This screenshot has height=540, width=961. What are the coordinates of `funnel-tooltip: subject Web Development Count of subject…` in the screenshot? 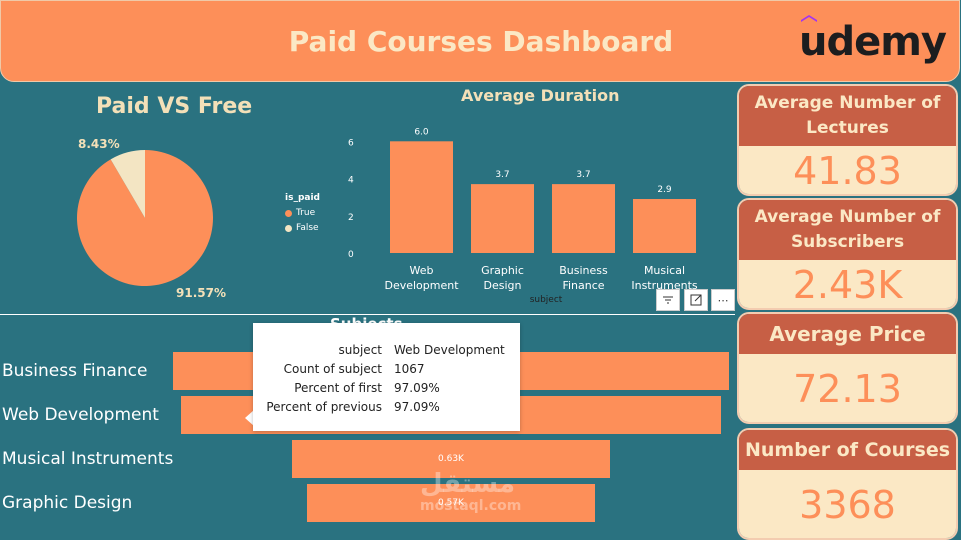 It's located at (386, 377).